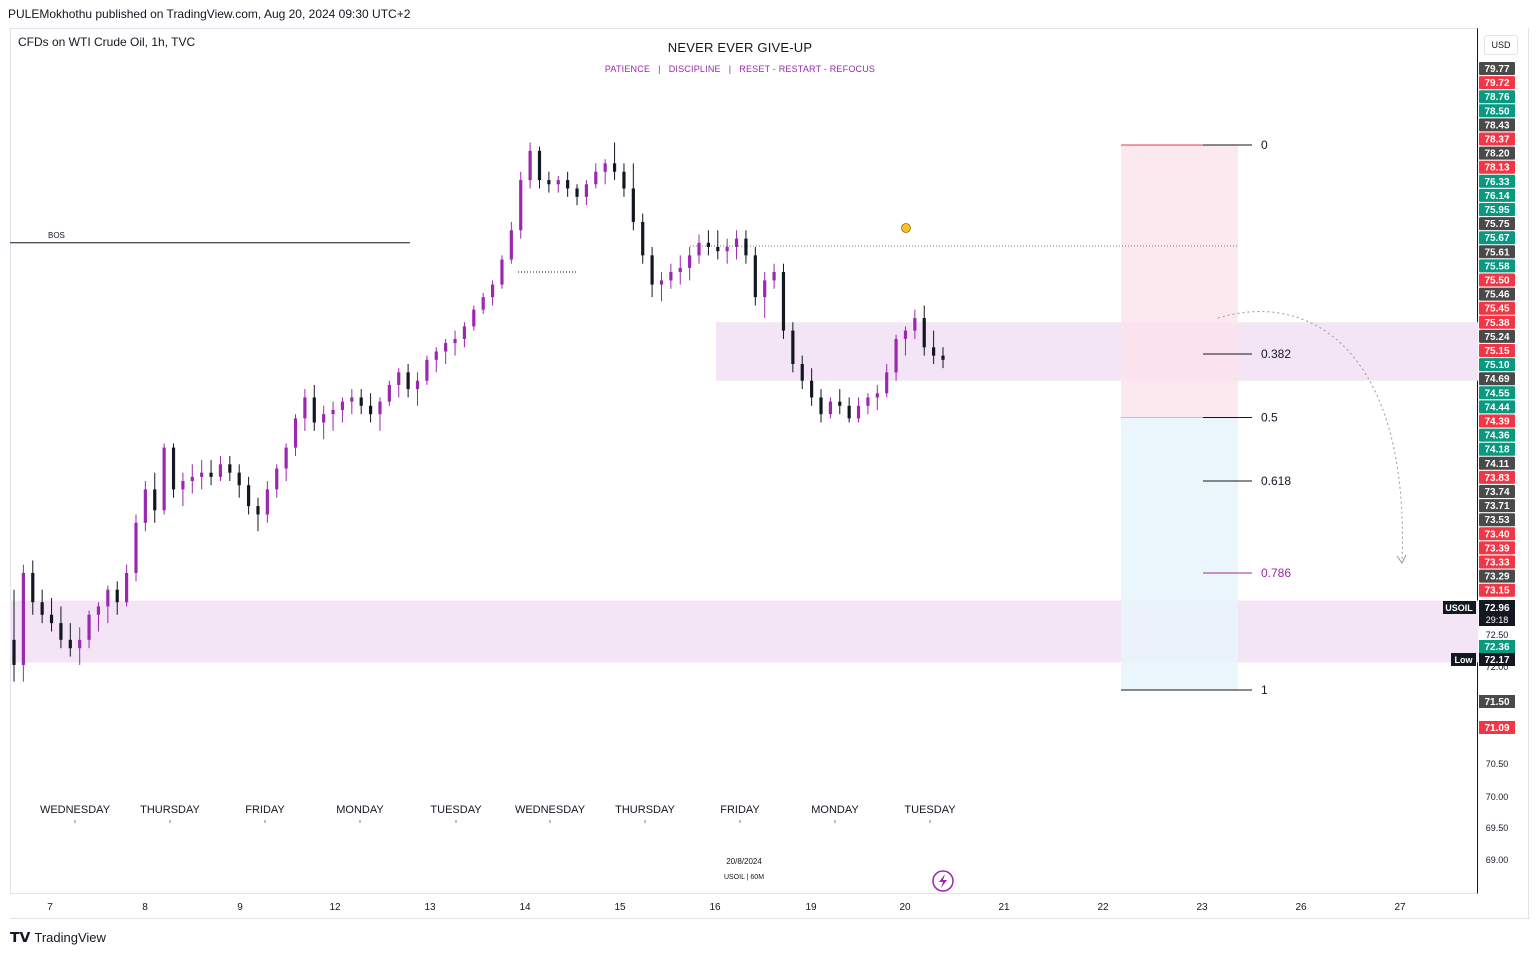 This screenshot has height=955, width=1540. I want to click on price-label-text: 76.14, so click(1496, 196).